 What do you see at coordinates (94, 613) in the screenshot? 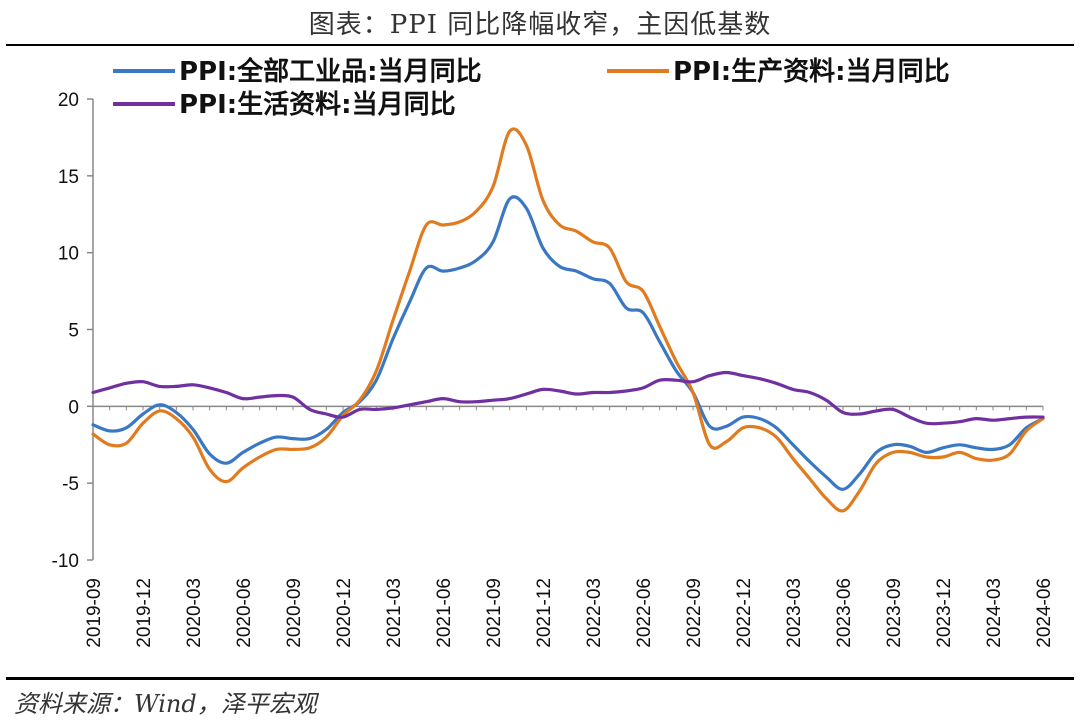
I see `x-tick-label: 2019-09` at bounding box center [94, 613].